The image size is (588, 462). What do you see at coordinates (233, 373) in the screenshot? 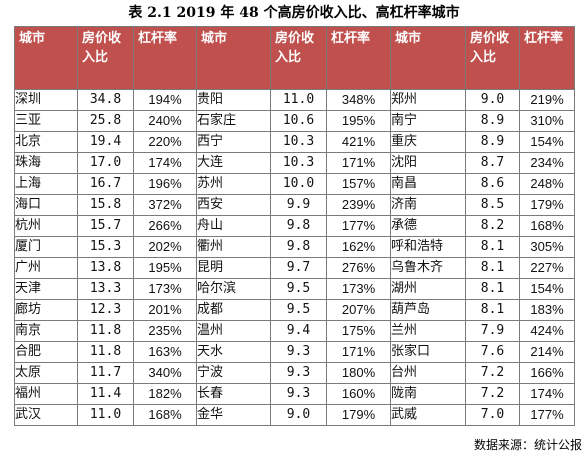
I see `city-cell: 宁波` at bounding box center [233, 373].